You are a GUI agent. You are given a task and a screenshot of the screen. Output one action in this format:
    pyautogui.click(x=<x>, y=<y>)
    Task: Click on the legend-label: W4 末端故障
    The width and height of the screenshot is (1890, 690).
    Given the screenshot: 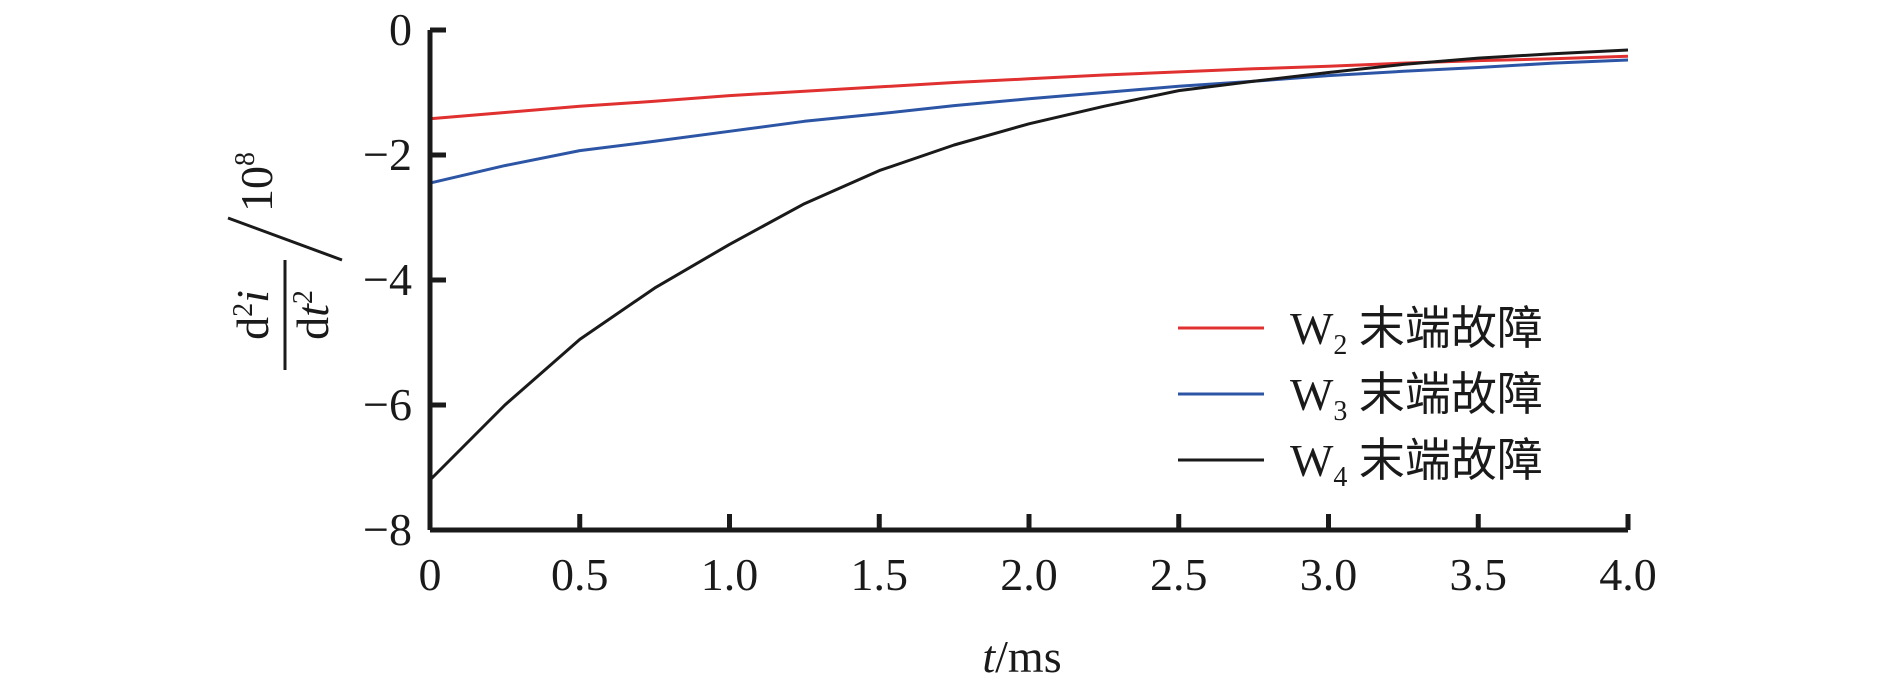 What is the action you would take?
    pyautogui.click(x=1416, y=464)
    